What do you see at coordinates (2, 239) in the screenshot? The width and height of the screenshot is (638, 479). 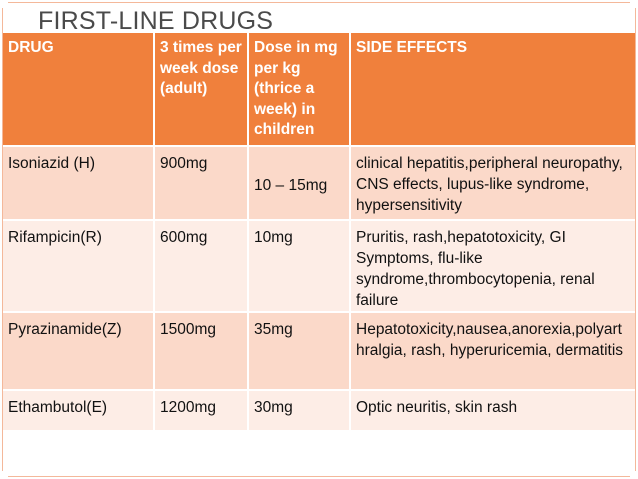 I see `slide-border-left` at bounding box center [2, 239].